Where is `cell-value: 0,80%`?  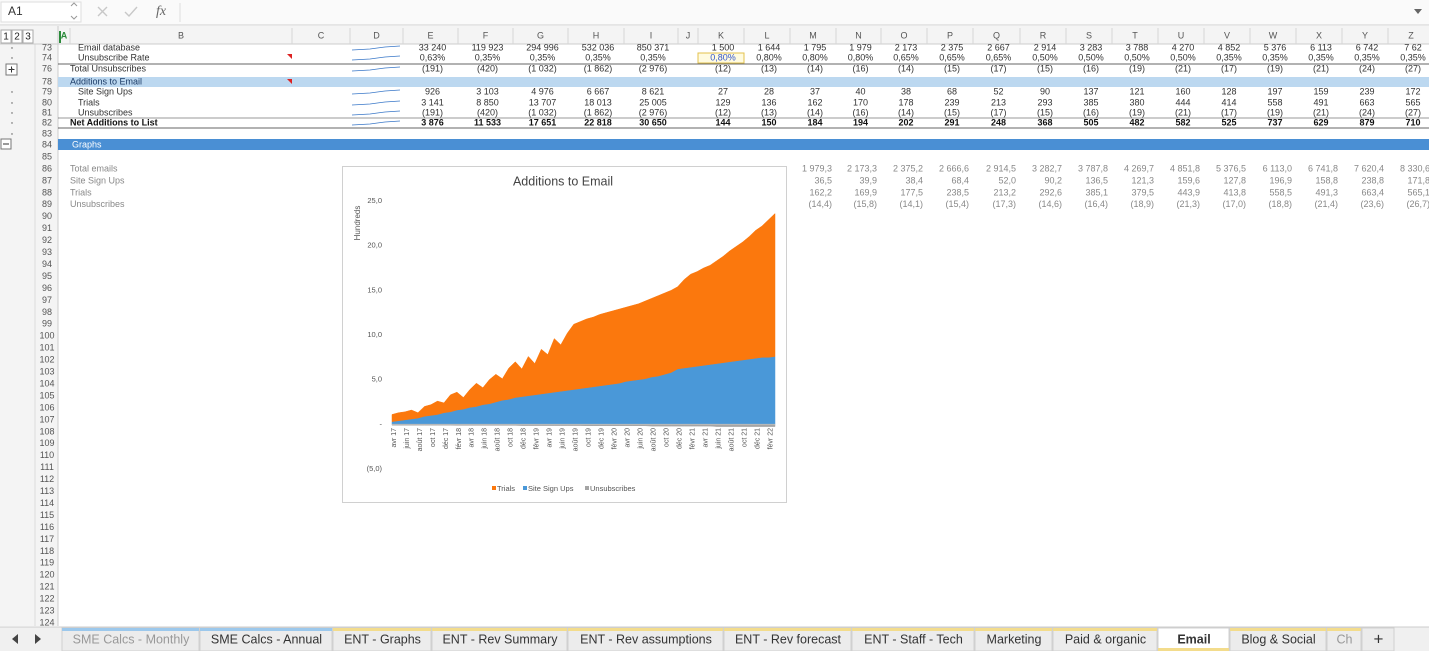 cell-value: 0,80% is located at coordinates (861, 57).